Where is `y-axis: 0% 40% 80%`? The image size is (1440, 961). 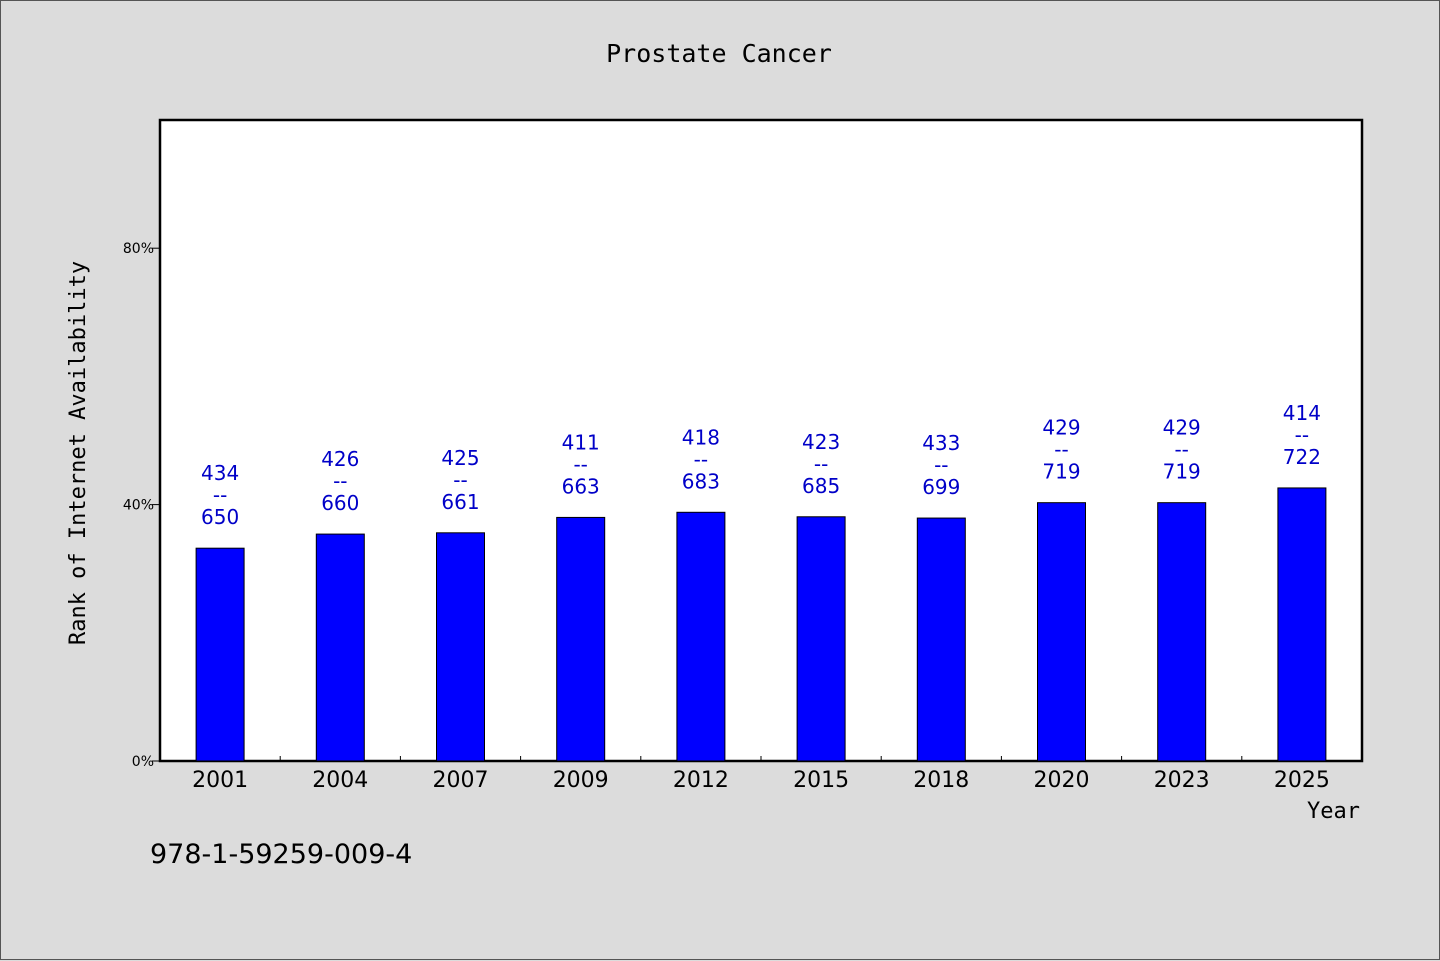
y-axis: 0% 40% 80% is located at coordinates (141, 505).